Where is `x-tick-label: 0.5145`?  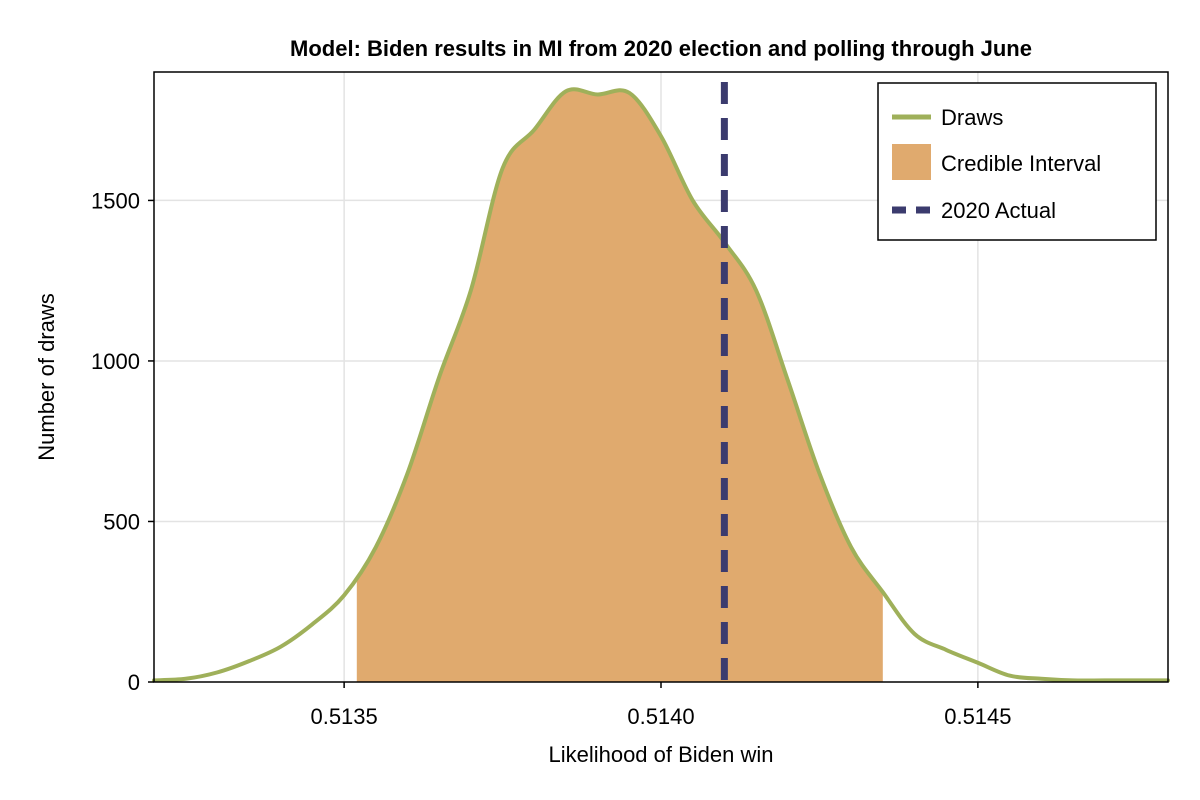 x-tick-label: 0.5145 is located at coordinates (977, 716).